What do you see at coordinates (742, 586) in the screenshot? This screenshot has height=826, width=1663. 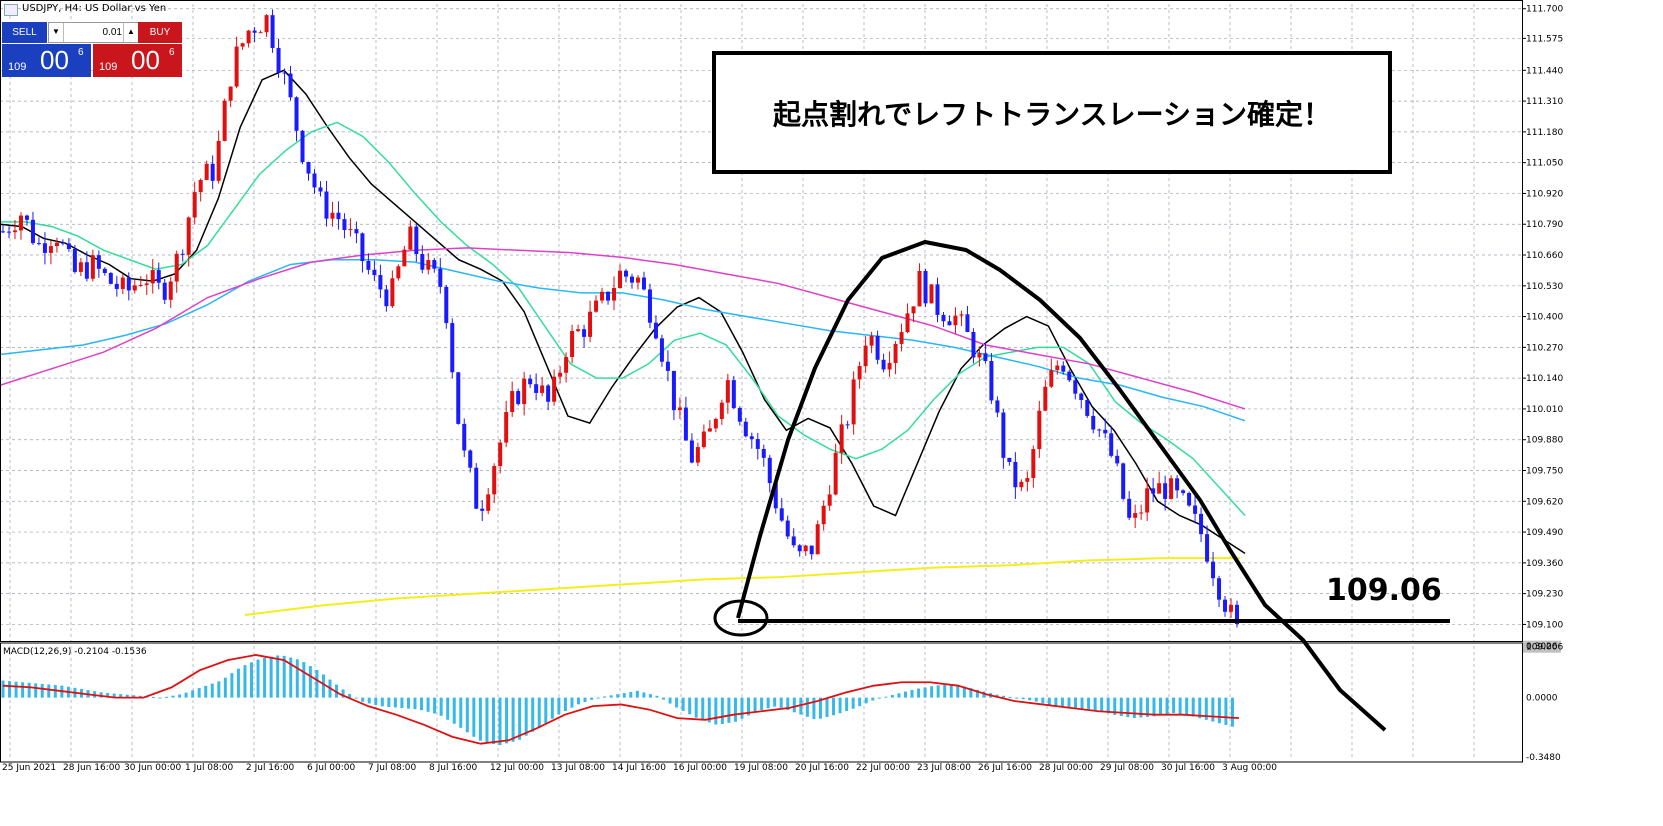 I see `ma-line` at bounding box center [742, 586].